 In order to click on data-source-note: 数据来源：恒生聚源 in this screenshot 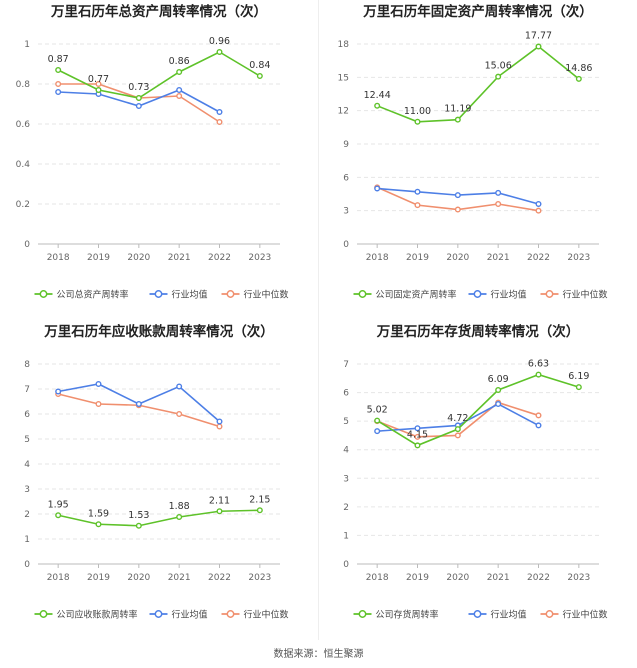, I will do `click(318, 654)`.